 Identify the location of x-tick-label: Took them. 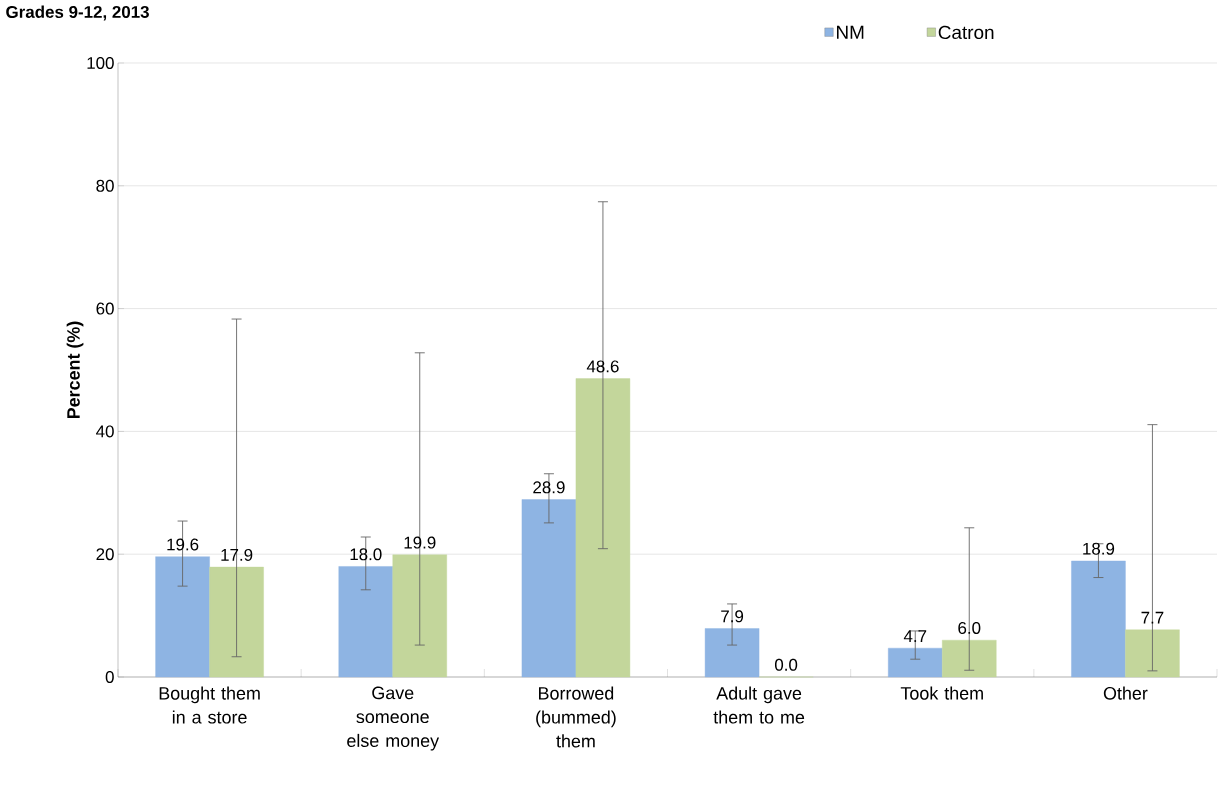
(941, 693).